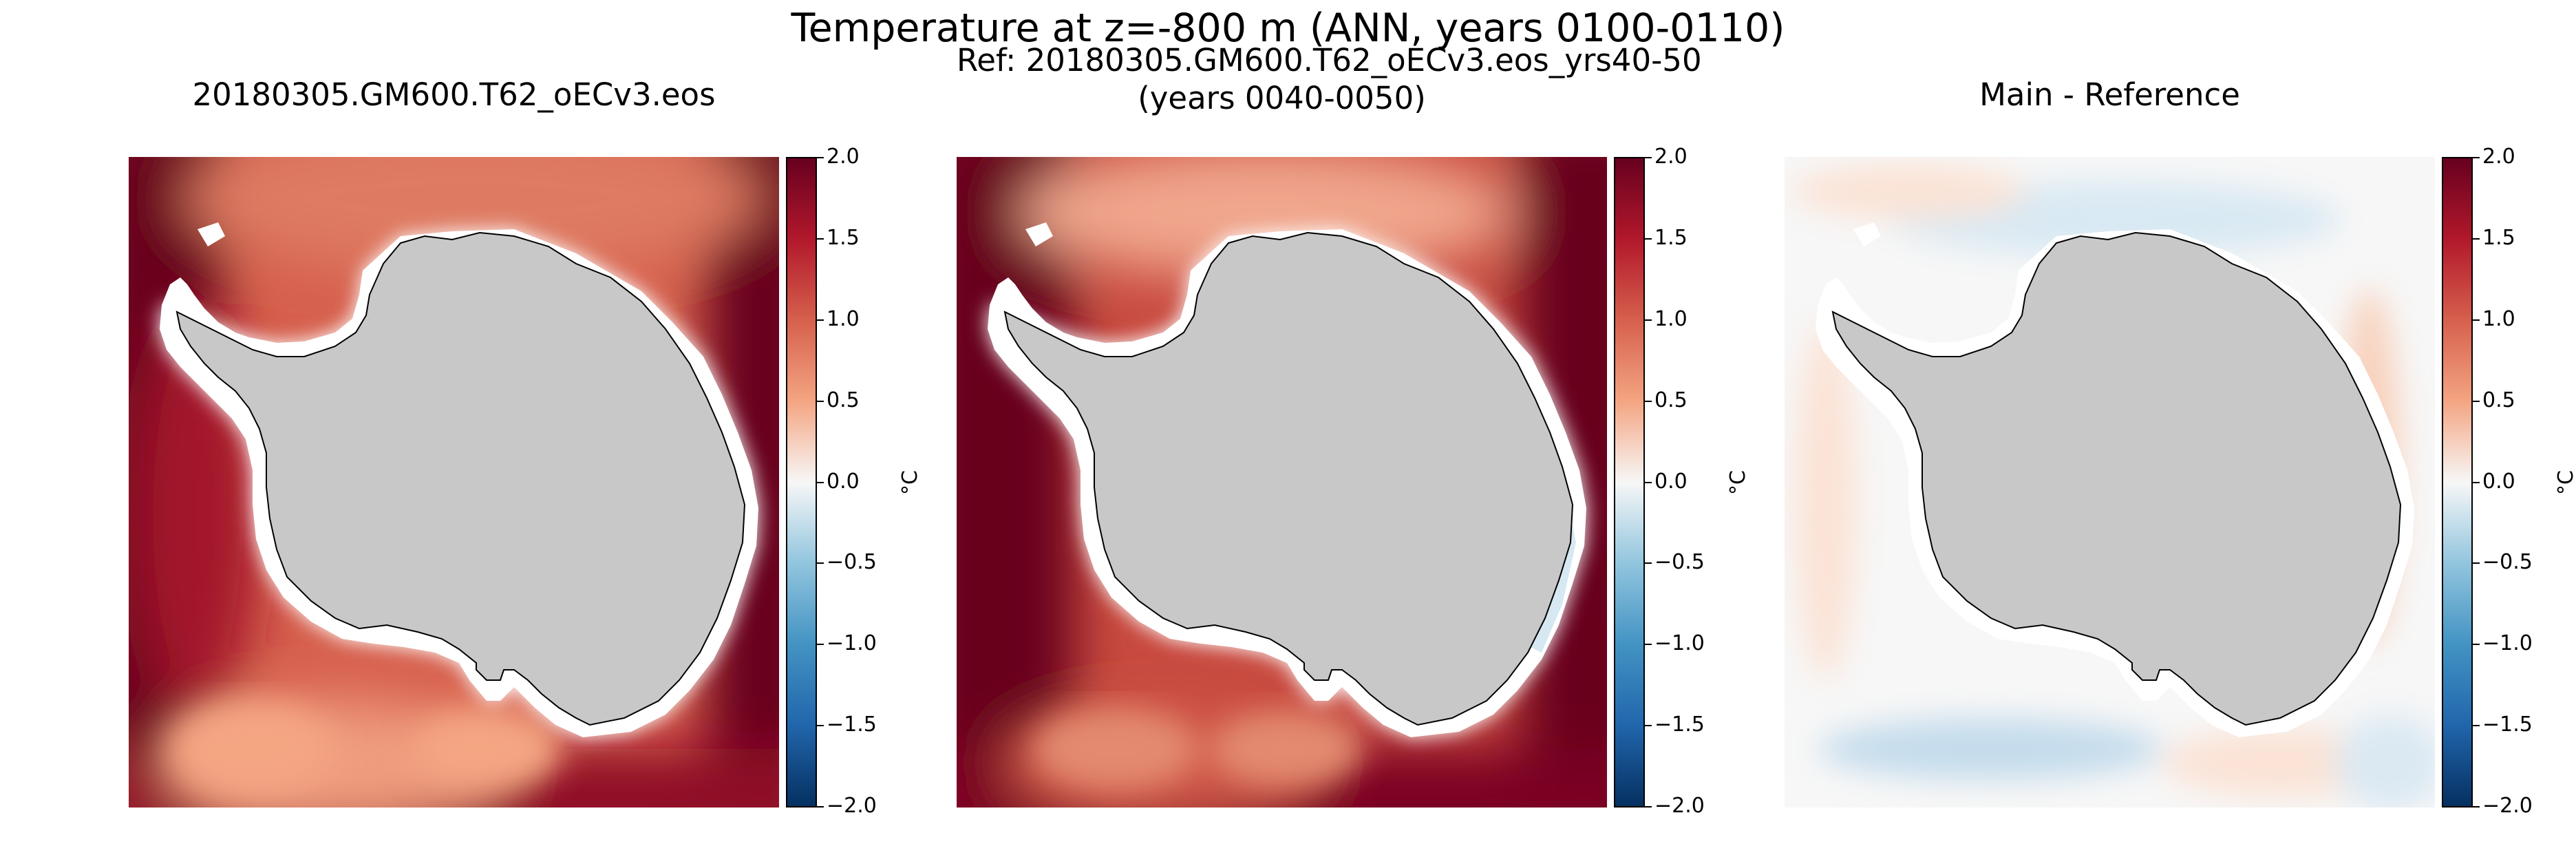  I want to click on colorbar-difference, so click(2457, 482).